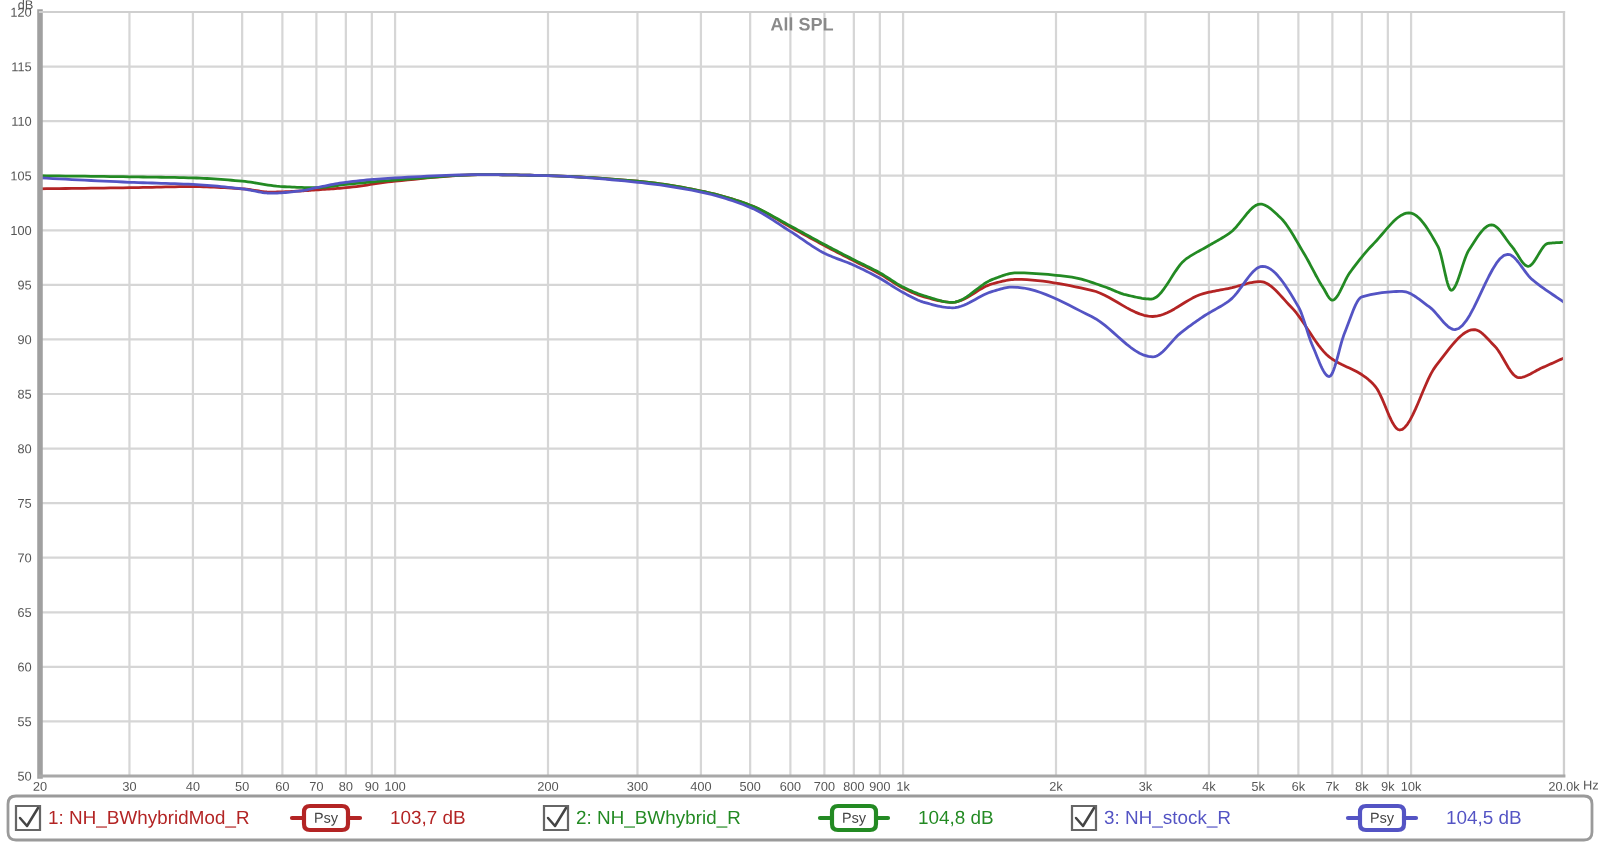 Image resolution: width=1600 pixels, height=844 pixels. I want to click on text: 1: NH_BWhybridMod_R, so click(149, 819).